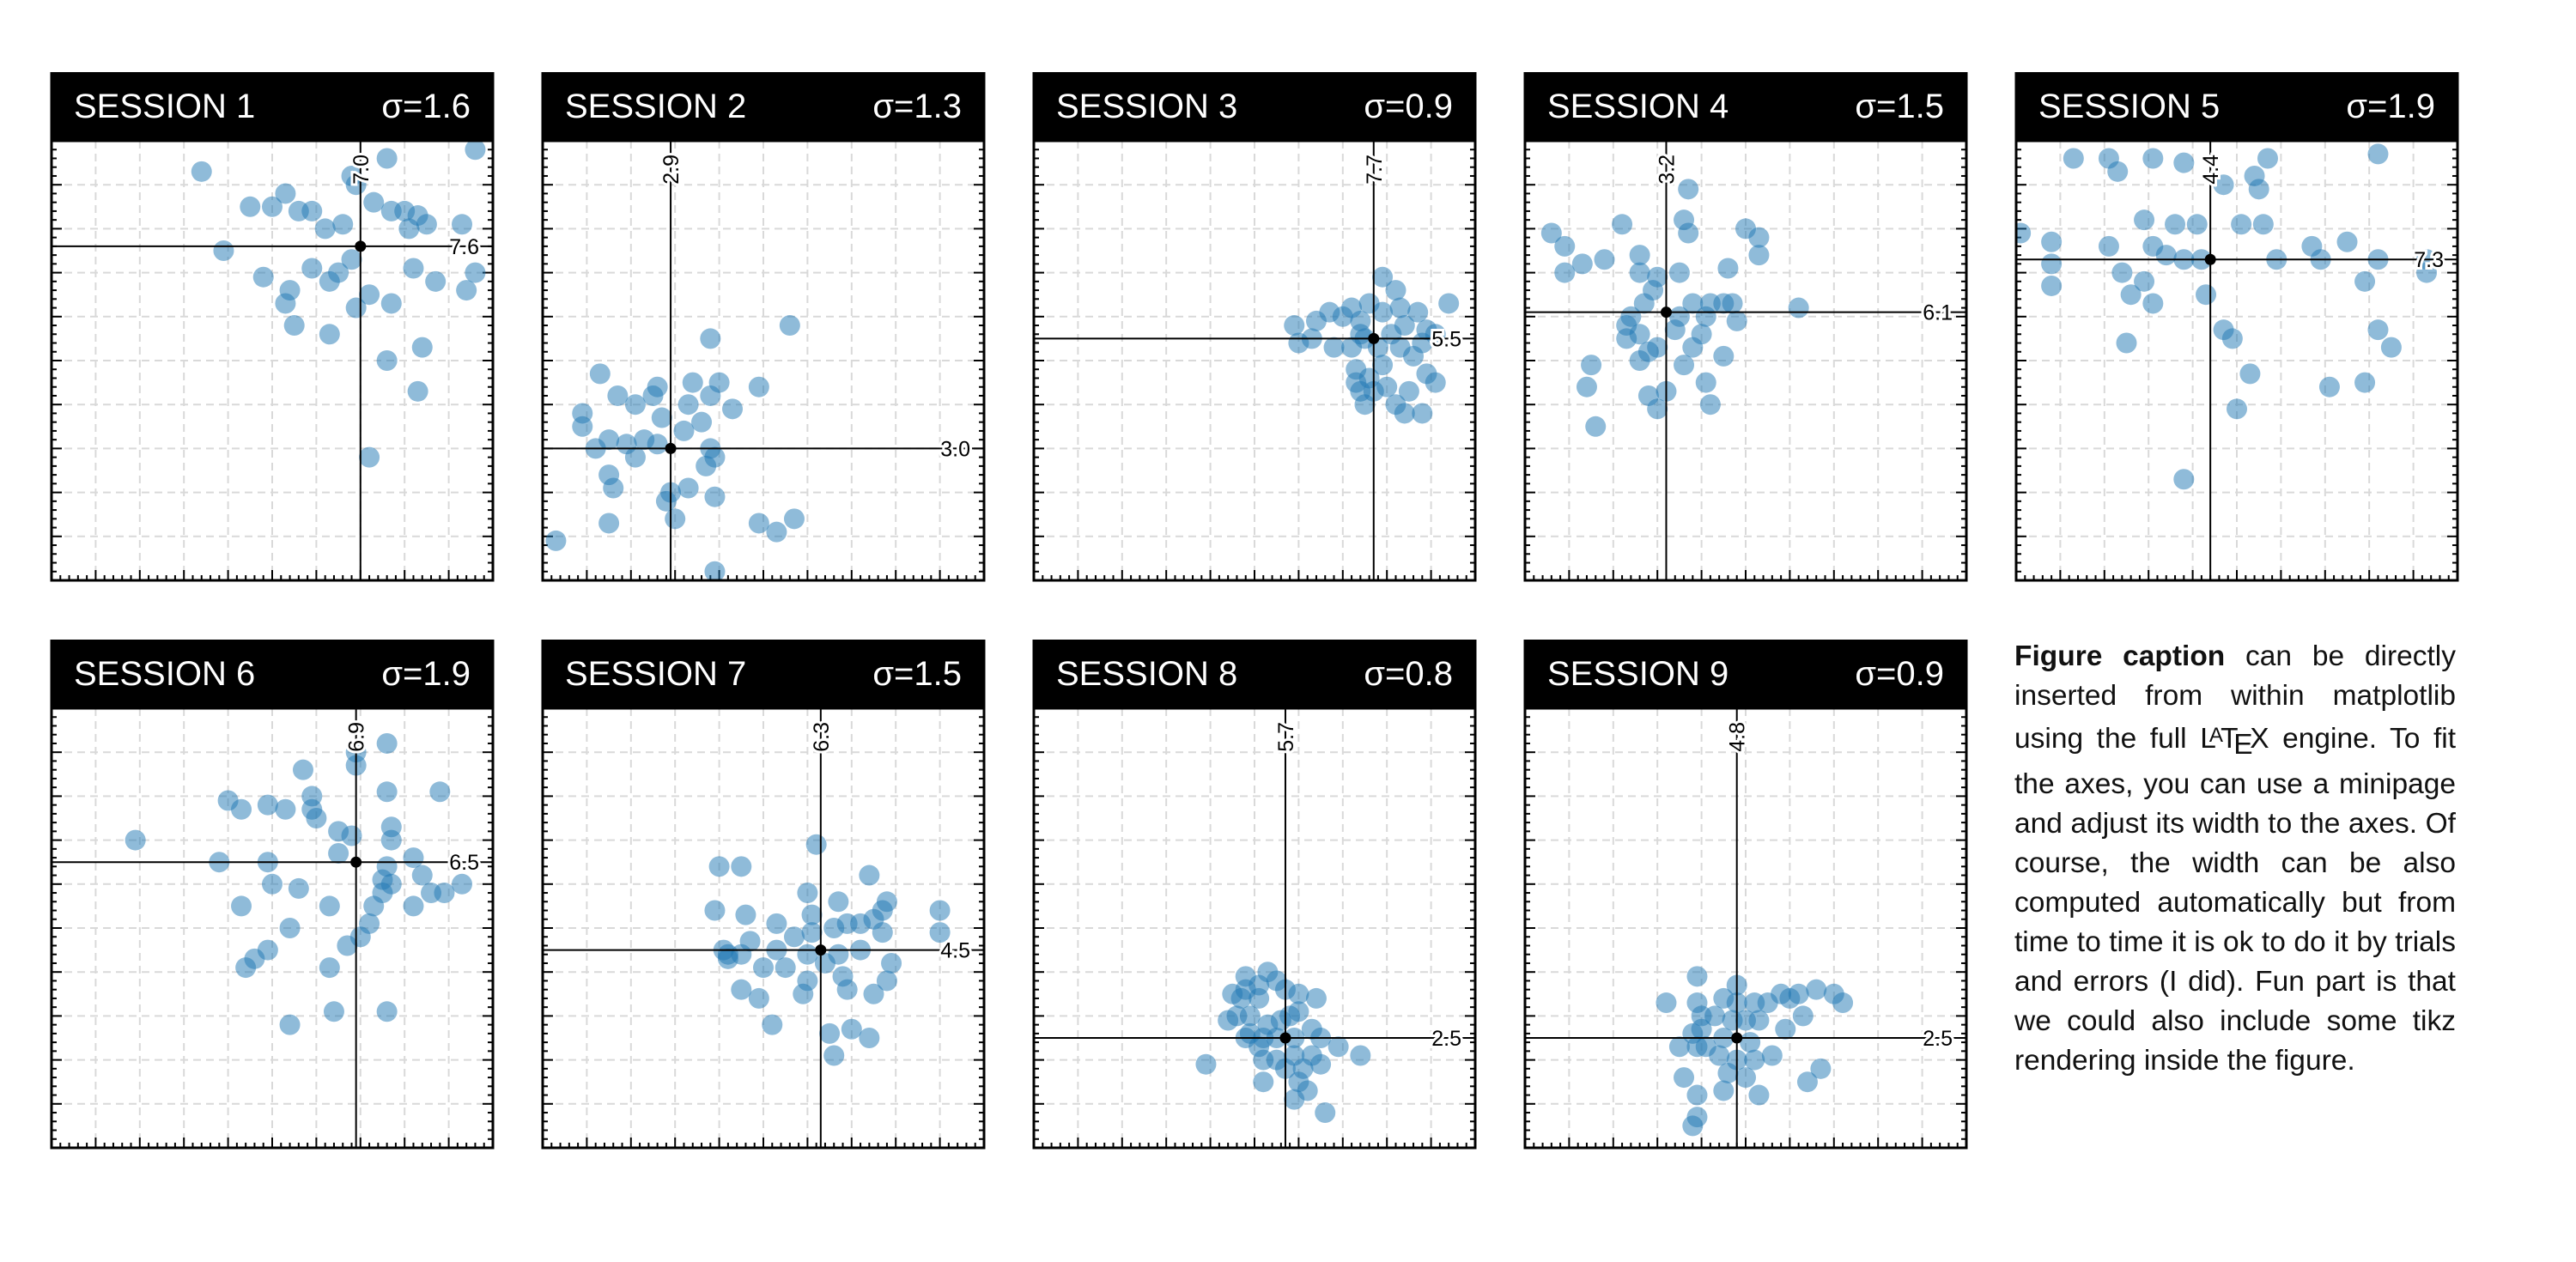 This screenshot has width=2576, height=1262. What do you see at coordinates (2243, 745) in the screenshot?
I see `latex-logo-e: E` at bounding box center [2243, 745].